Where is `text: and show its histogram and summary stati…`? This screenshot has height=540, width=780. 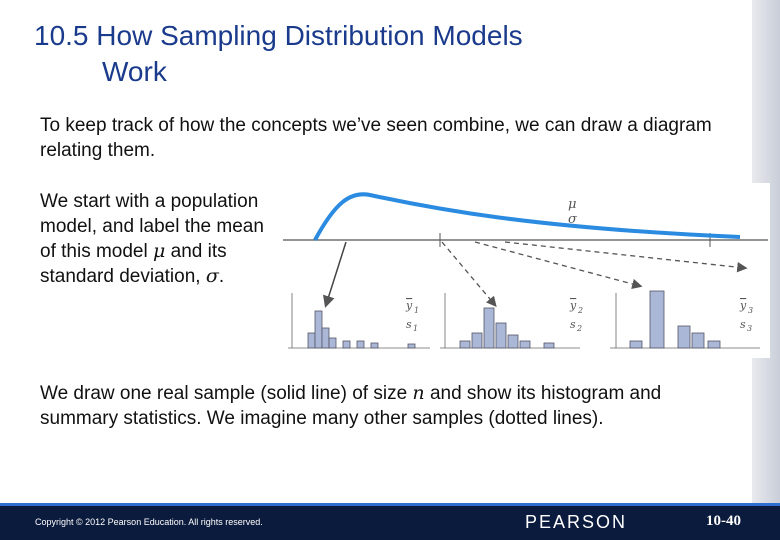 text: and show its histogram and summary stati… is located at coordinates (351, 406).